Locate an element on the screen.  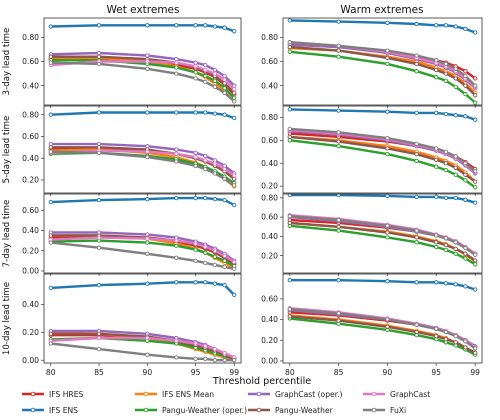
legend-item-pangu-weather-oper: Pangu-Weather (oper.) is located at coordinates (191, 410).